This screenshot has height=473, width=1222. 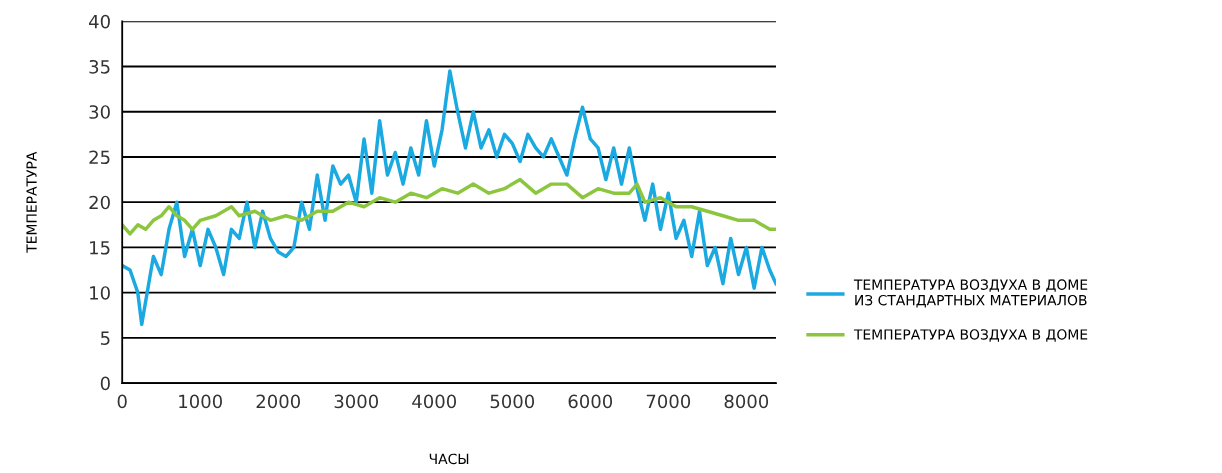 I want to click on x-tick-label: 1000, so click(x=200, y=401).